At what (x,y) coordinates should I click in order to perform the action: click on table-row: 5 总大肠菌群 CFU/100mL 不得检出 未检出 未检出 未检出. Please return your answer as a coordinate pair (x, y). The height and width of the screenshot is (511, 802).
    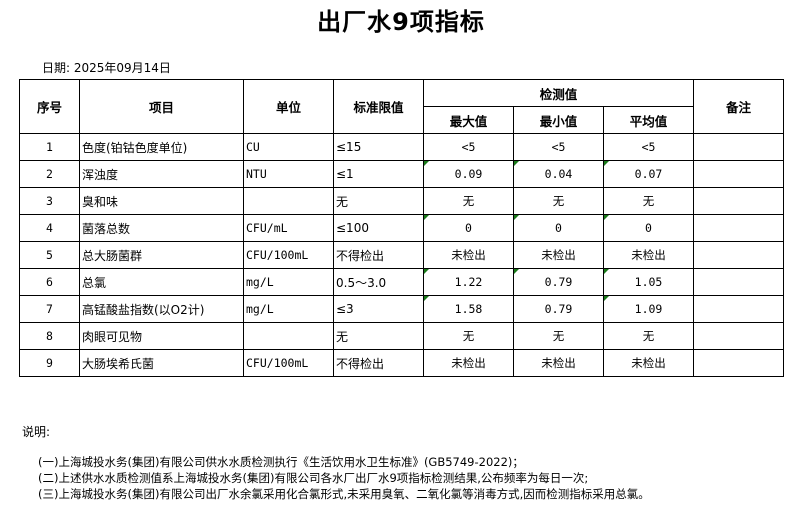
    Looking at the image, I should click on (401, 255).